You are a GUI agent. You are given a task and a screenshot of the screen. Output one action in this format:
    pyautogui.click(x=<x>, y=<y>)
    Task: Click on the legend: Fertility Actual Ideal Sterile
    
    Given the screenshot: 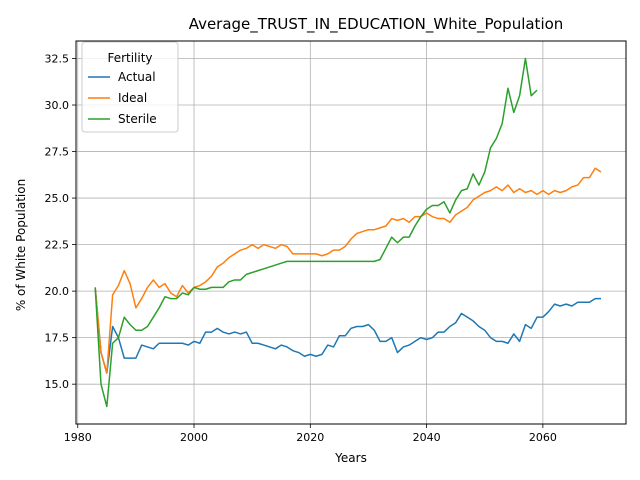 What is the action you would take?
    pyautogui.click(x=130, y=87)
    